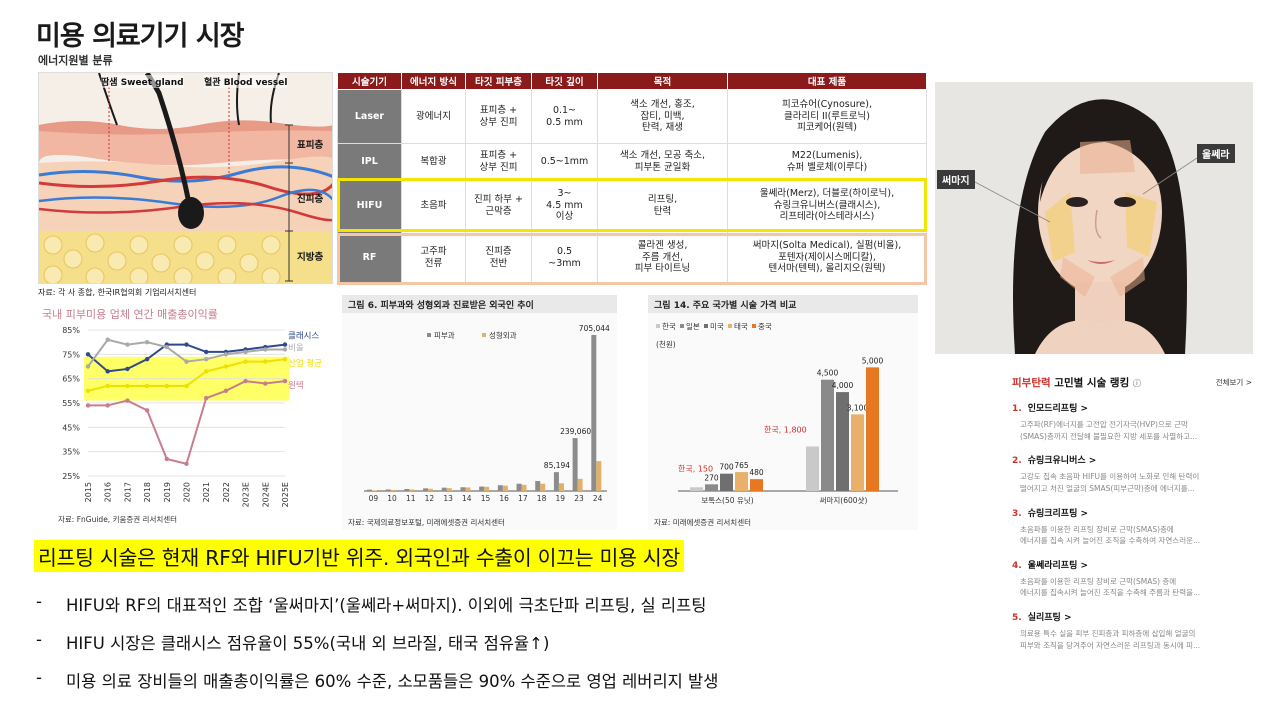  Describe the element at coordinates (265, 494) in the screenshot. I see `x-tick-label: 2024E` at that location.